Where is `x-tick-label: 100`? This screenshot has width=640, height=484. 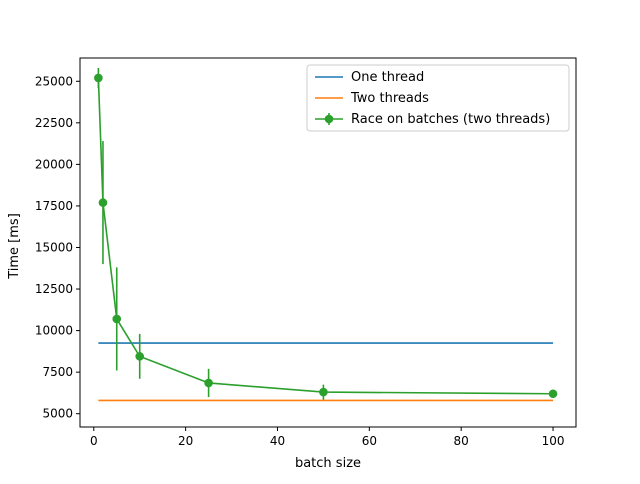 x-tick-label: 100 is located at coordinates (553, 441).